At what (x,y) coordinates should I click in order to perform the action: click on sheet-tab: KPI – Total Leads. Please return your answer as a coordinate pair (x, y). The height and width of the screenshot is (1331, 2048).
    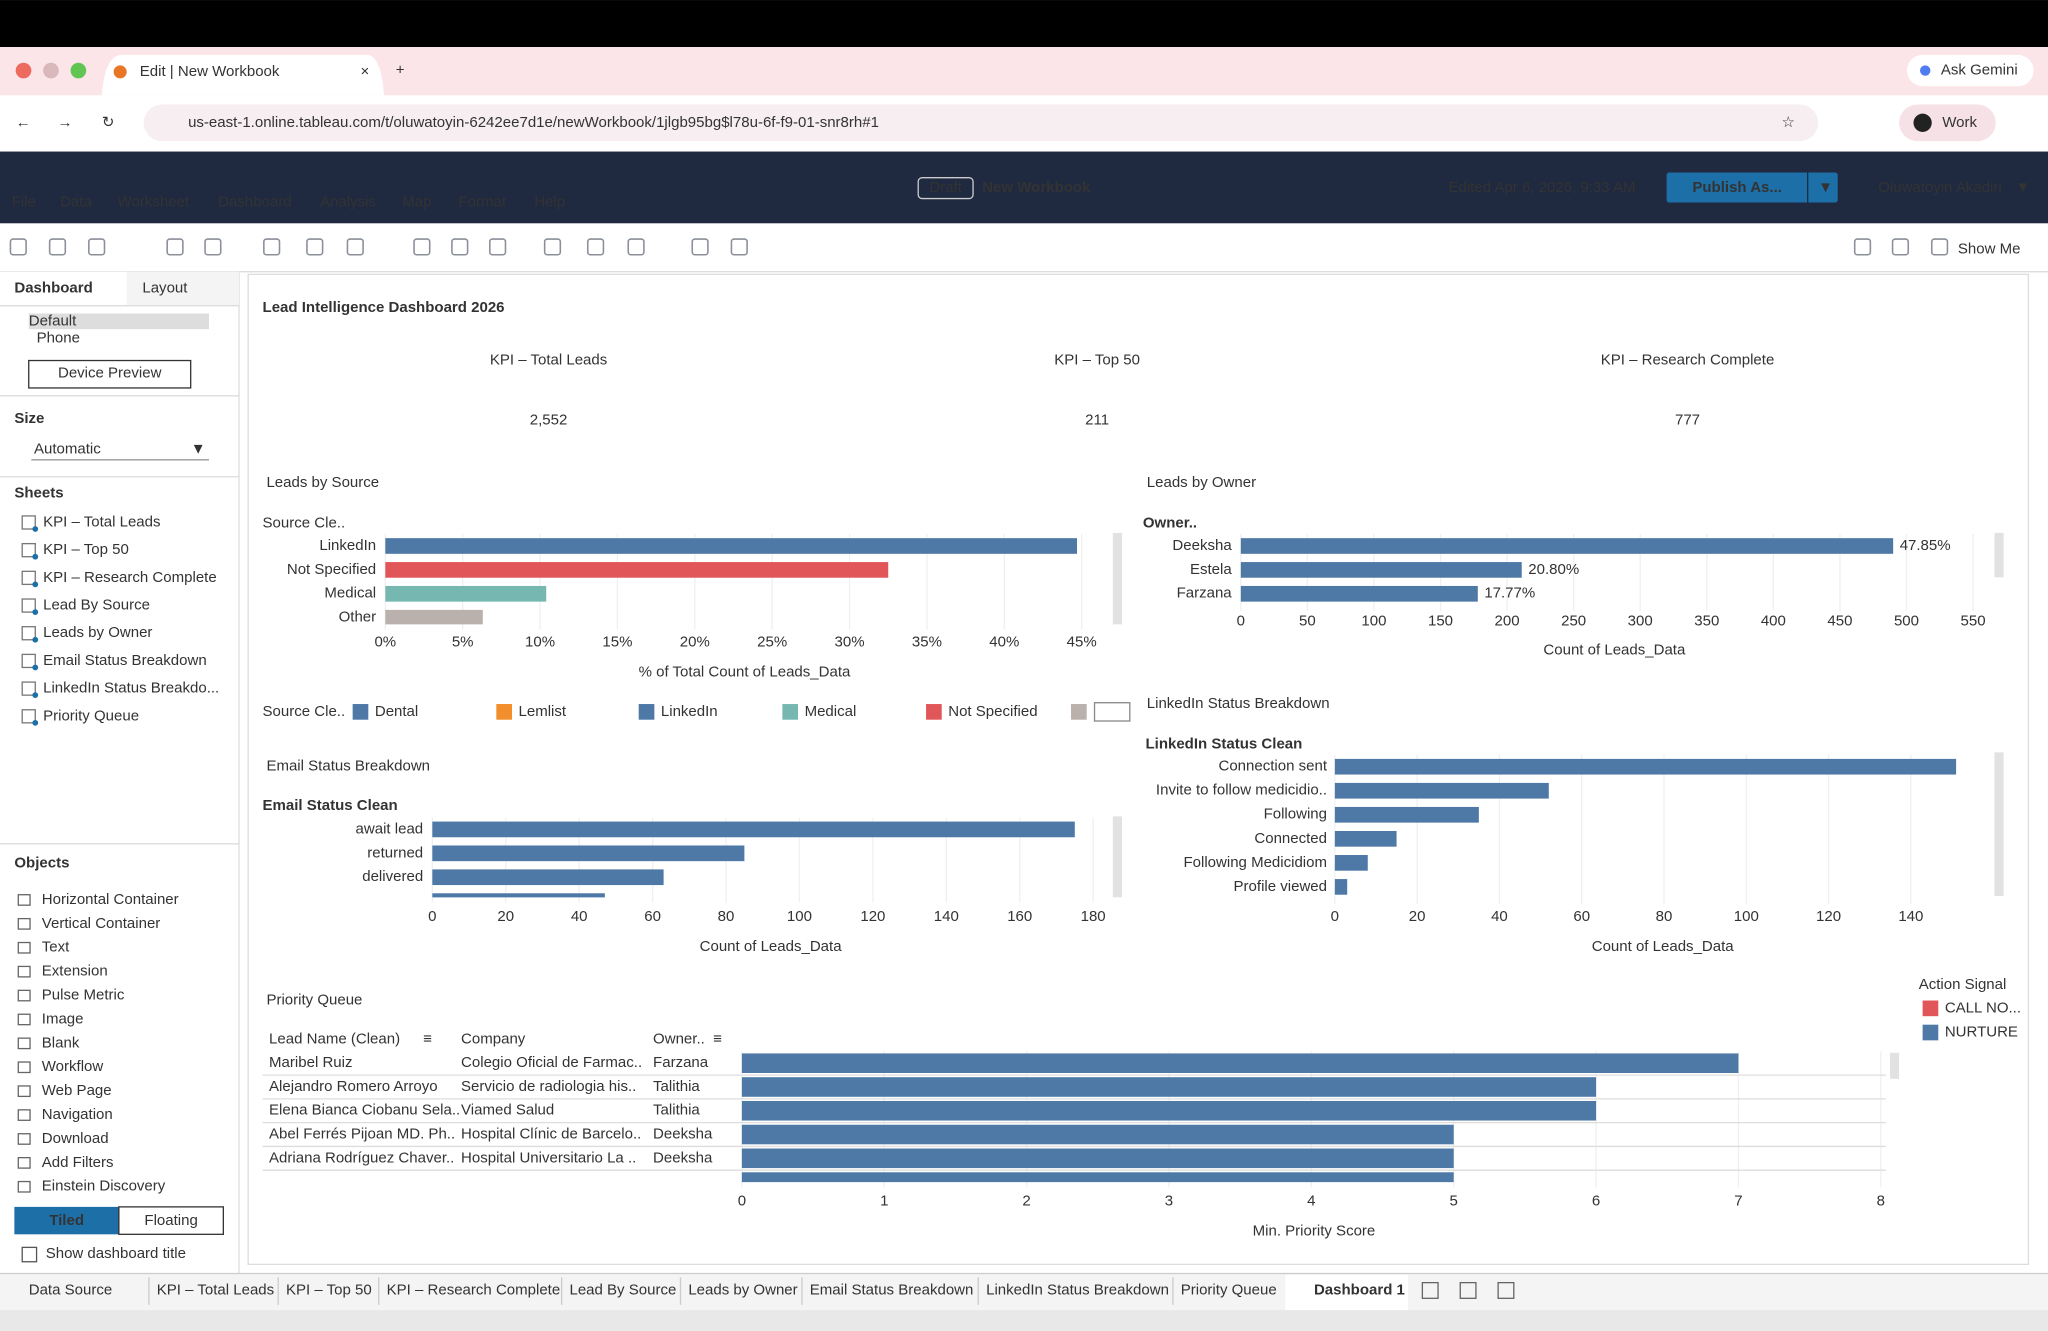
    Looking at the image, I should click on (215, 1289).